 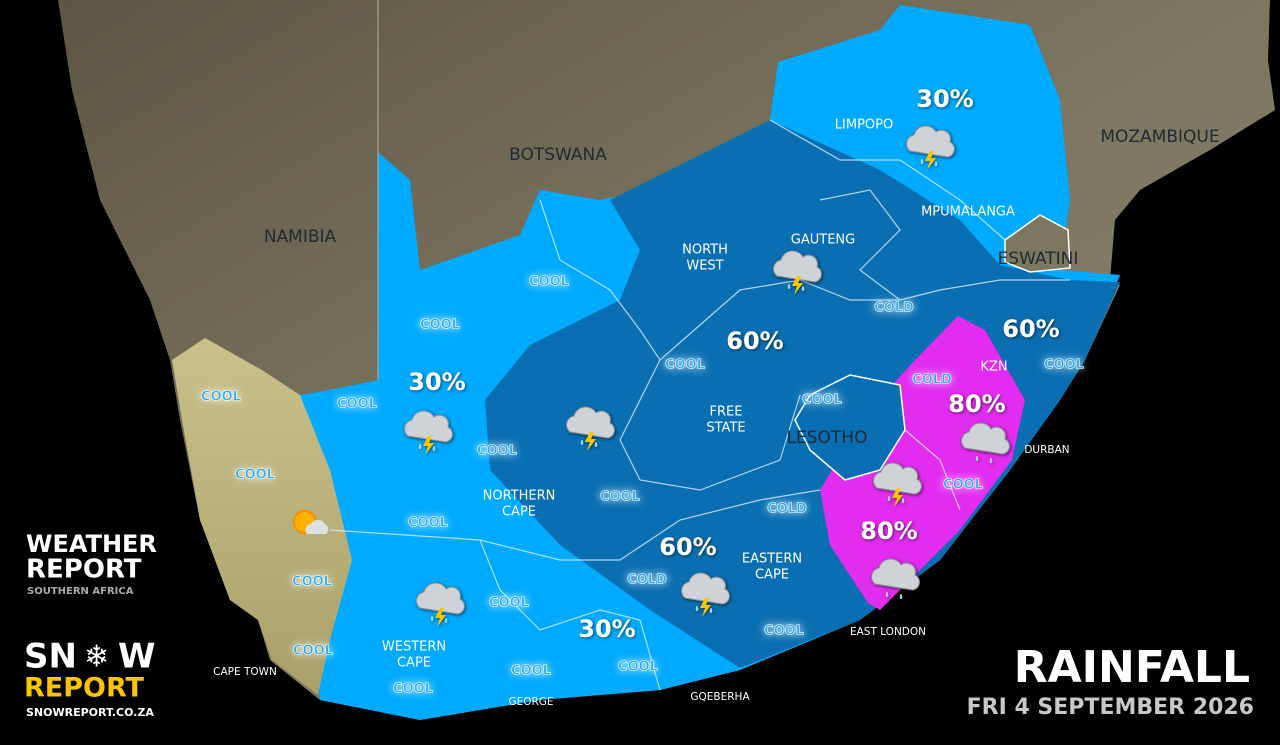 I want to click on snowflake: ❄, so click(x=96, y=657).